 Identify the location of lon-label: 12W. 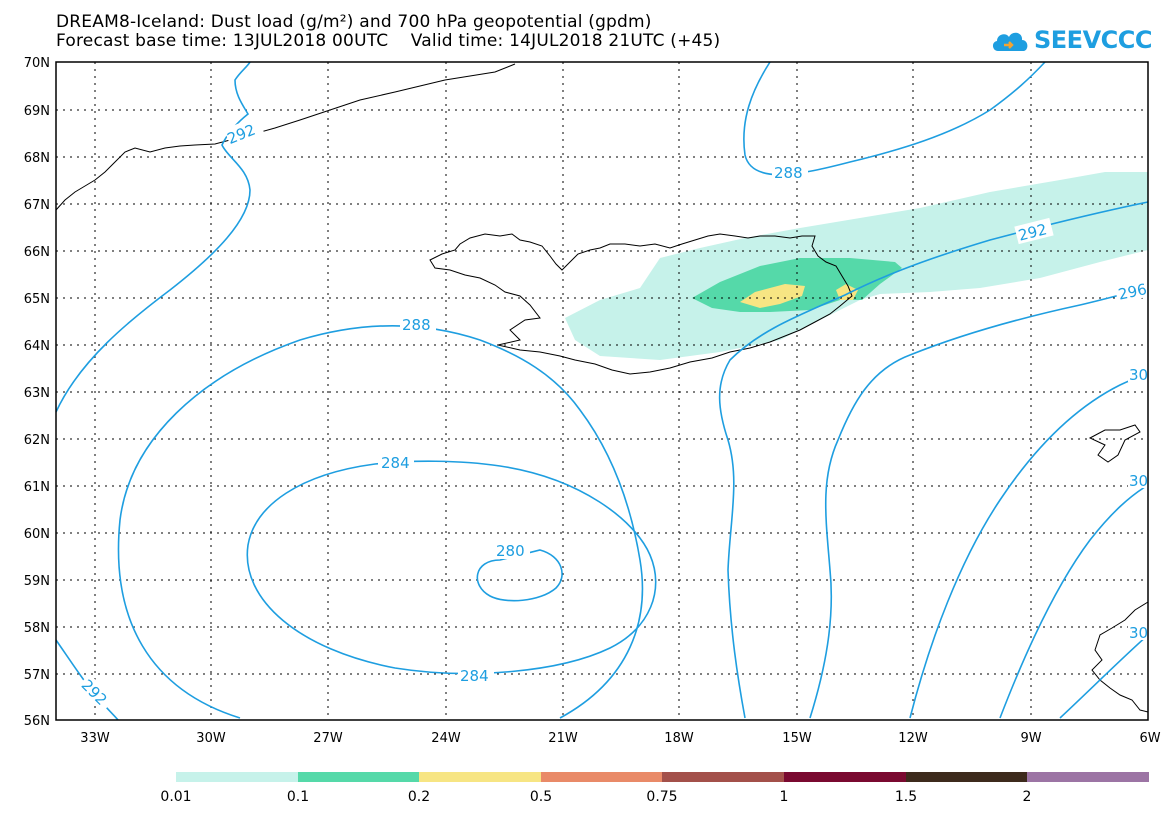
(913, 738).